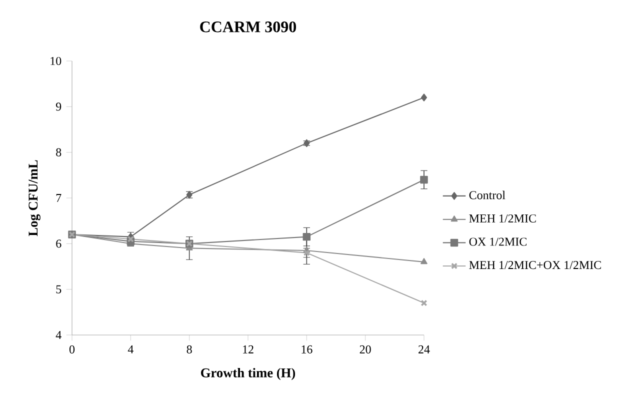 The image size is (632, 403). I want to click on y-tick-label: 9, so click(59, 106).